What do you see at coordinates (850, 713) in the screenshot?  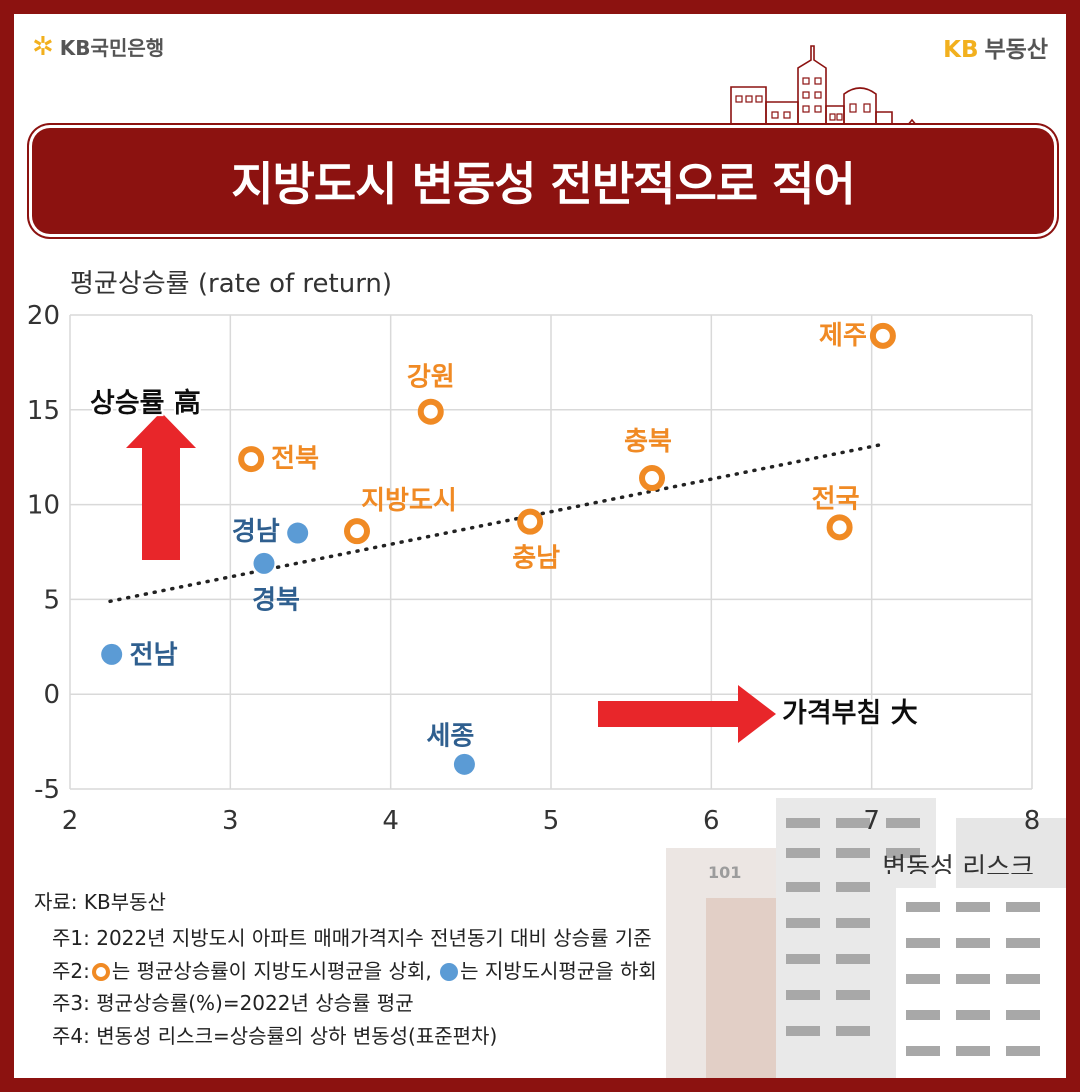 I see `annotation-right: 가격부침 大` at bounding box center [850, 713].